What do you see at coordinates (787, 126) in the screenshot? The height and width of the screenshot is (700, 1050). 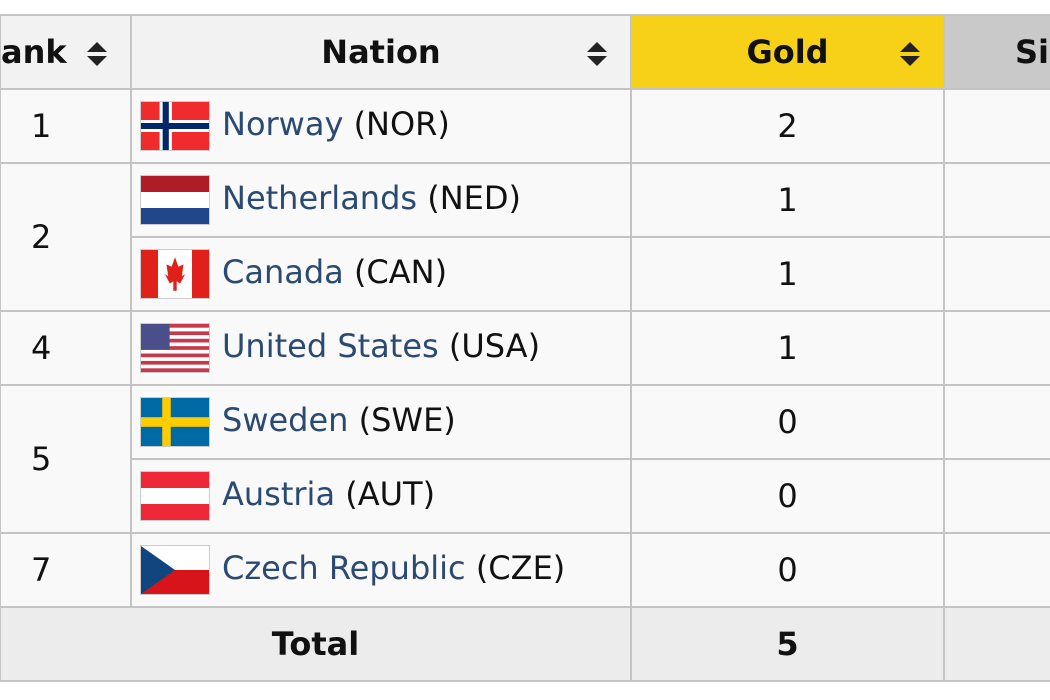 I see `gold: 2` at bounding box center [787, 126].